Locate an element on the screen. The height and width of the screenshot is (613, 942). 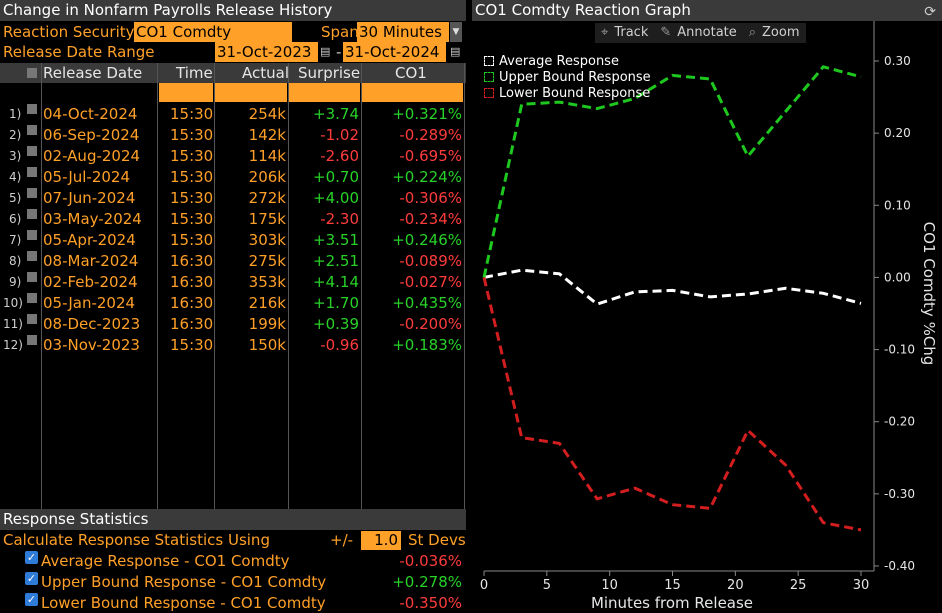
co1-chg-cell: -0.234% is located at coordinates (430, 219).